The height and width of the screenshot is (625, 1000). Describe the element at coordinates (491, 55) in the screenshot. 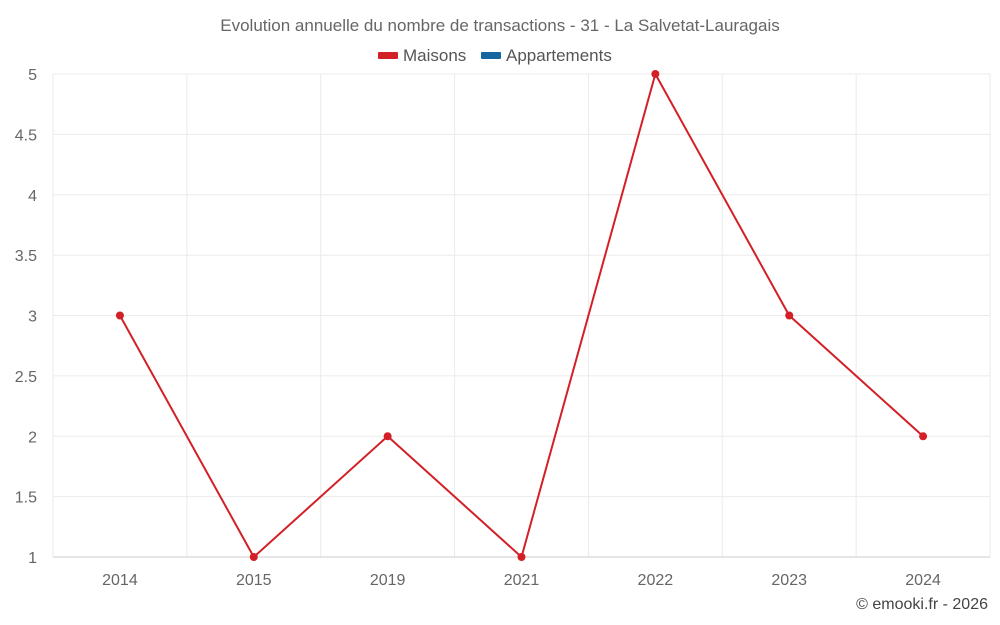

I see `legend-swatch-appartements` at that location.